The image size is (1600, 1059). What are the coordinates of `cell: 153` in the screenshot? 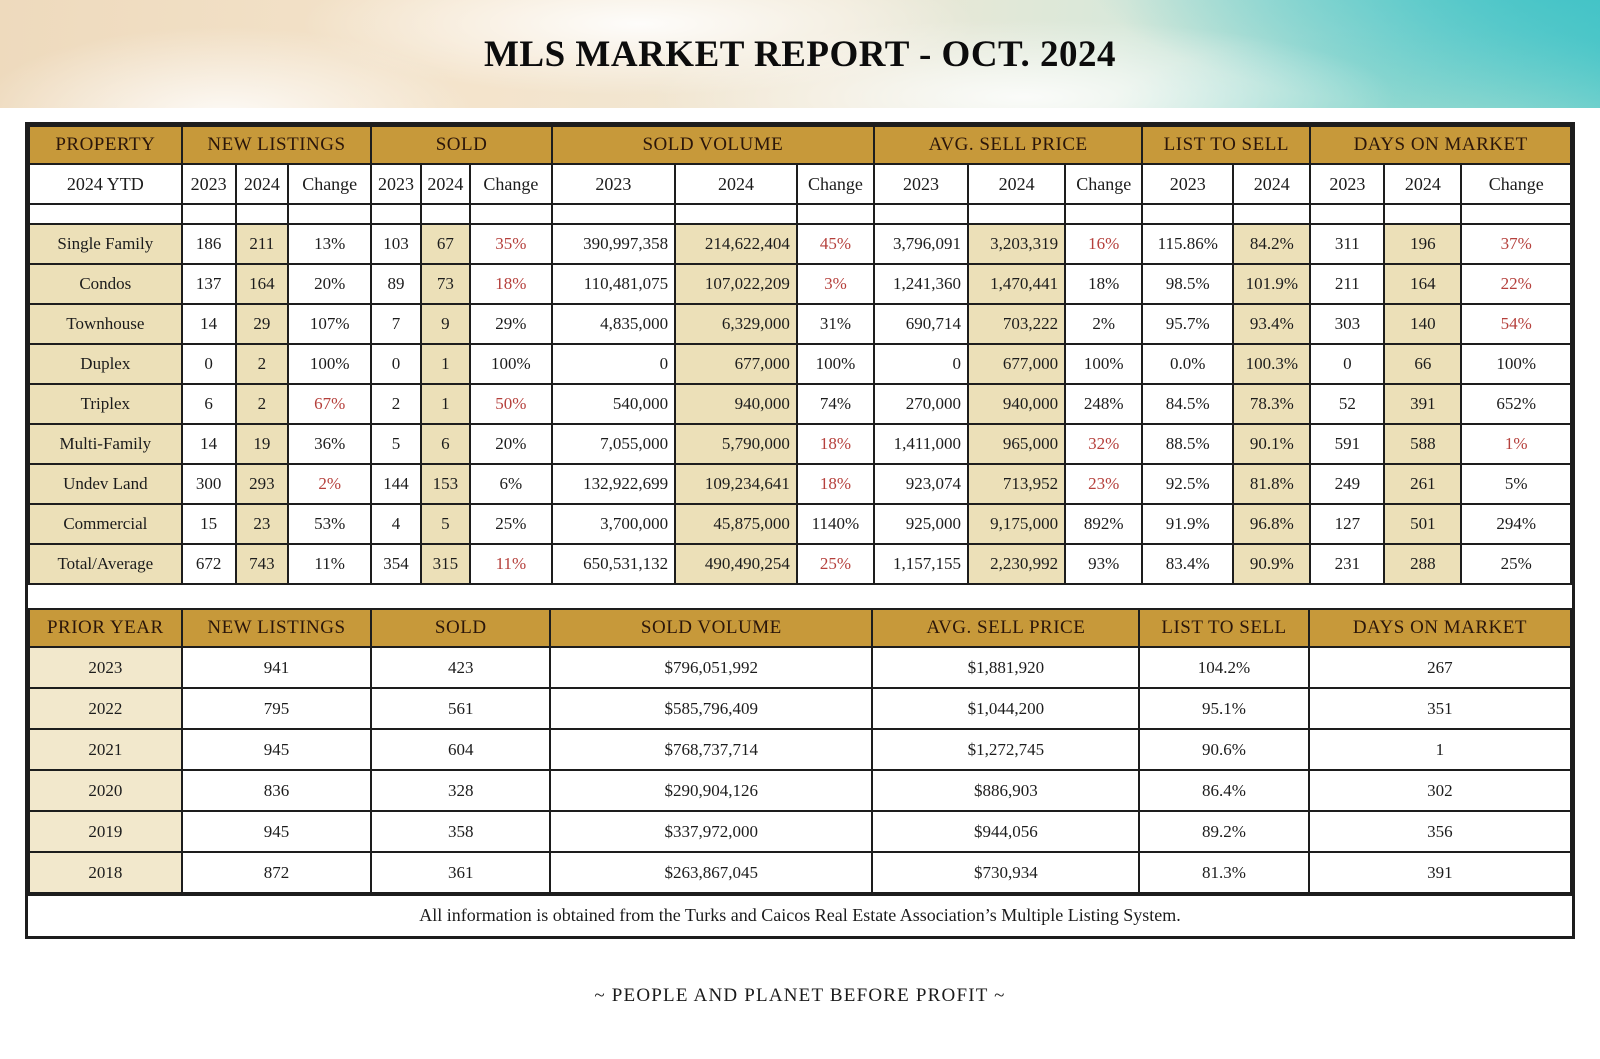 It's located at (445, 484).